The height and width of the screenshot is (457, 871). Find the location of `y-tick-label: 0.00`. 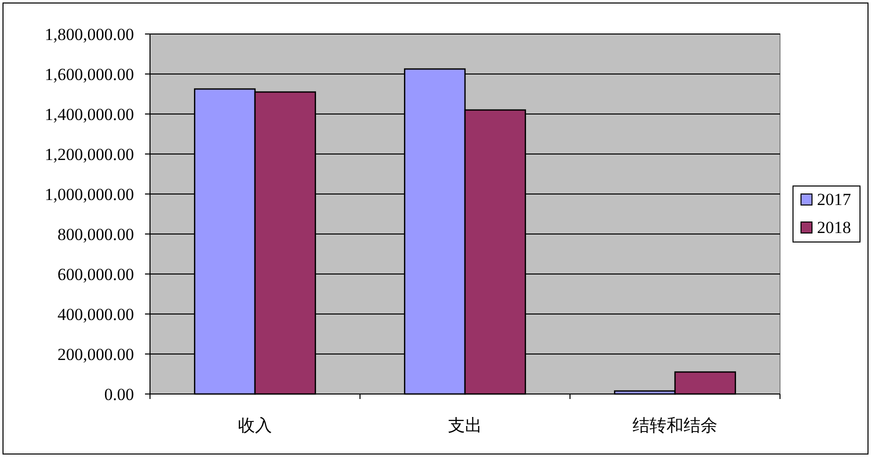

y-tick-label: 0.00 is located at coordinates (119, 394).